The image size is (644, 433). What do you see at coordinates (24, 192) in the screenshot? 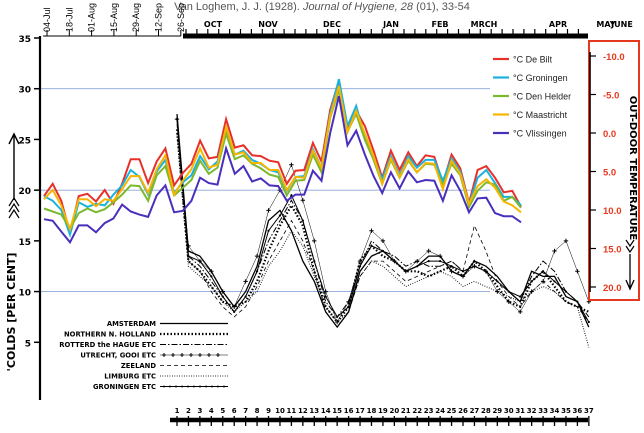
I see `left-tick-label: 20` at bounding box center [24, 192].